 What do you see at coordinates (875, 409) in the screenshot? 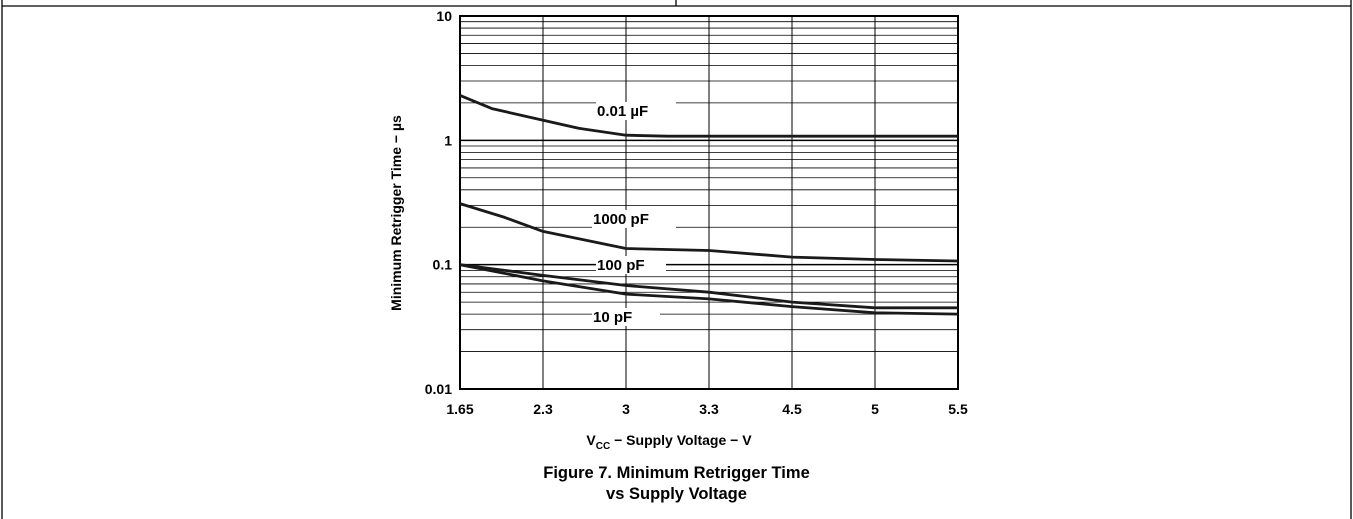
I see `x-tick-label: 5` at bounding box center [875, 409].